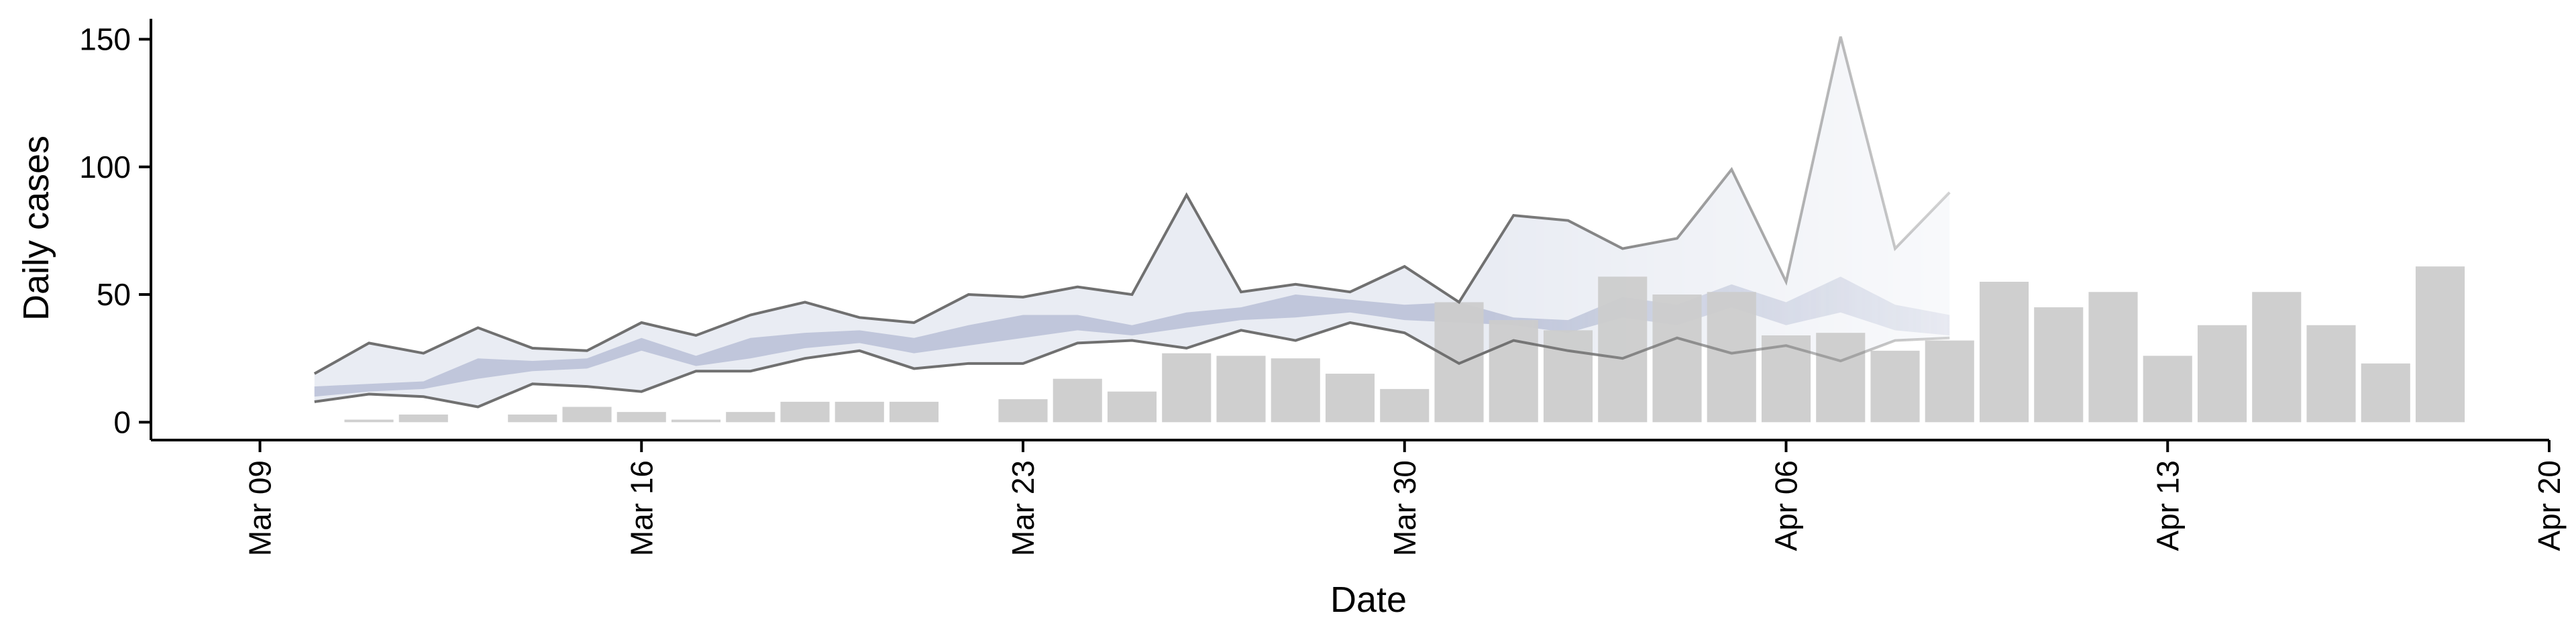 This screenshot has width=2576, height=644. I want to click on y-tick-label: 100, so click(105, 167).